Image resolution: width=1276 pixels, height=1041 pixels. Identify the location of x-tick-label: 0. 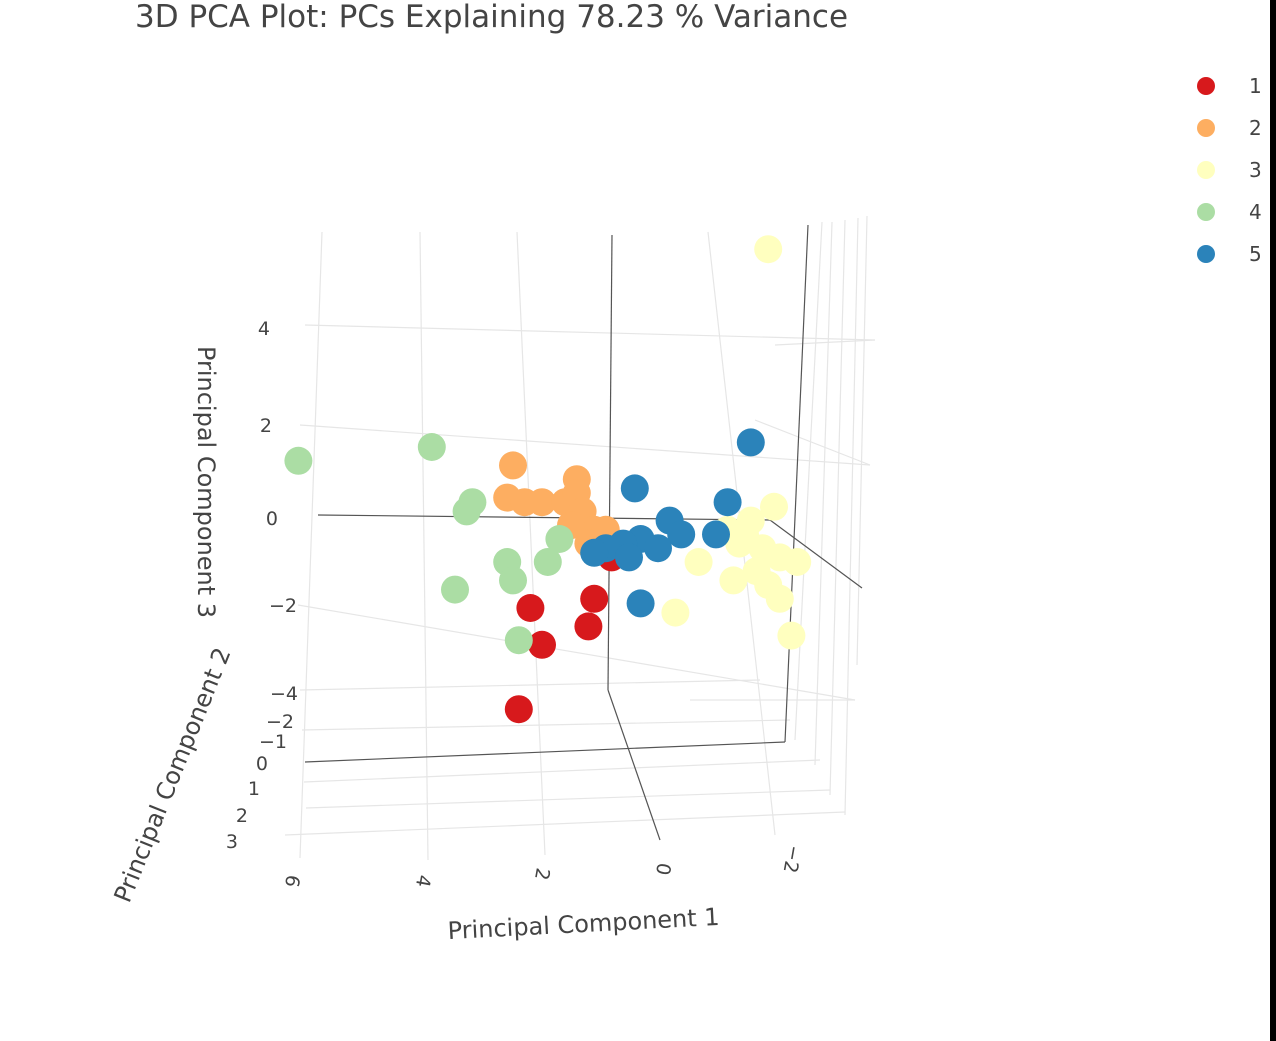
(663, 869).